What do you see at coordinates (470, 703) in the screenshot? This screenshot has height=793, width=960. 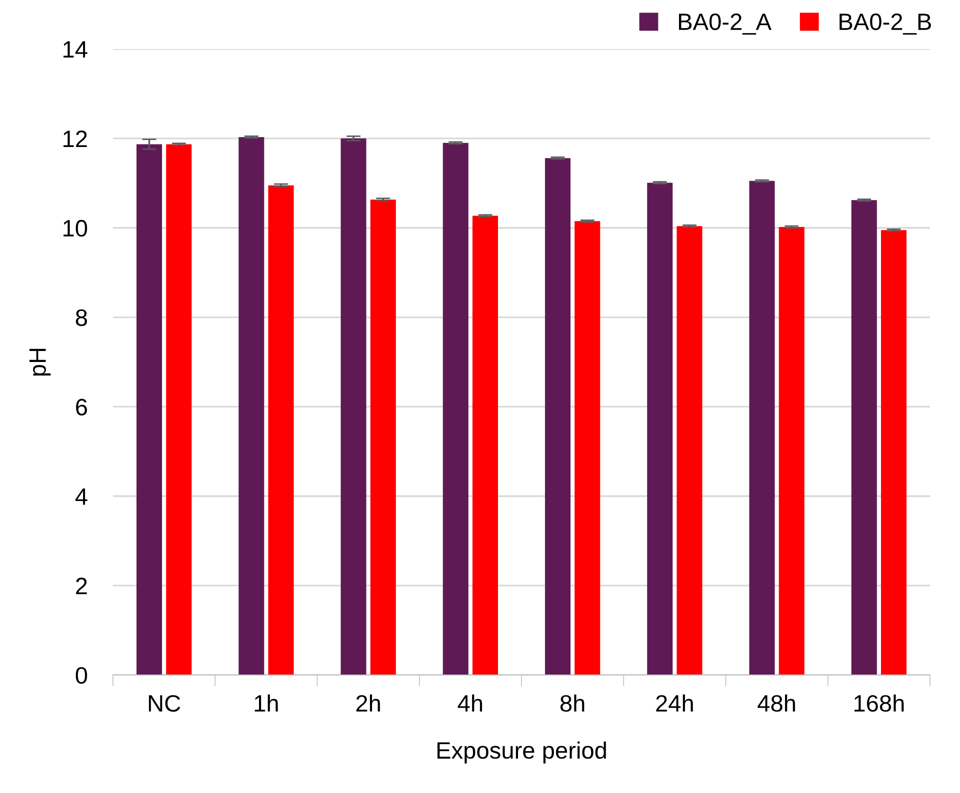 I see `x-tick-label: 4h` at bounding box center [470, 703].